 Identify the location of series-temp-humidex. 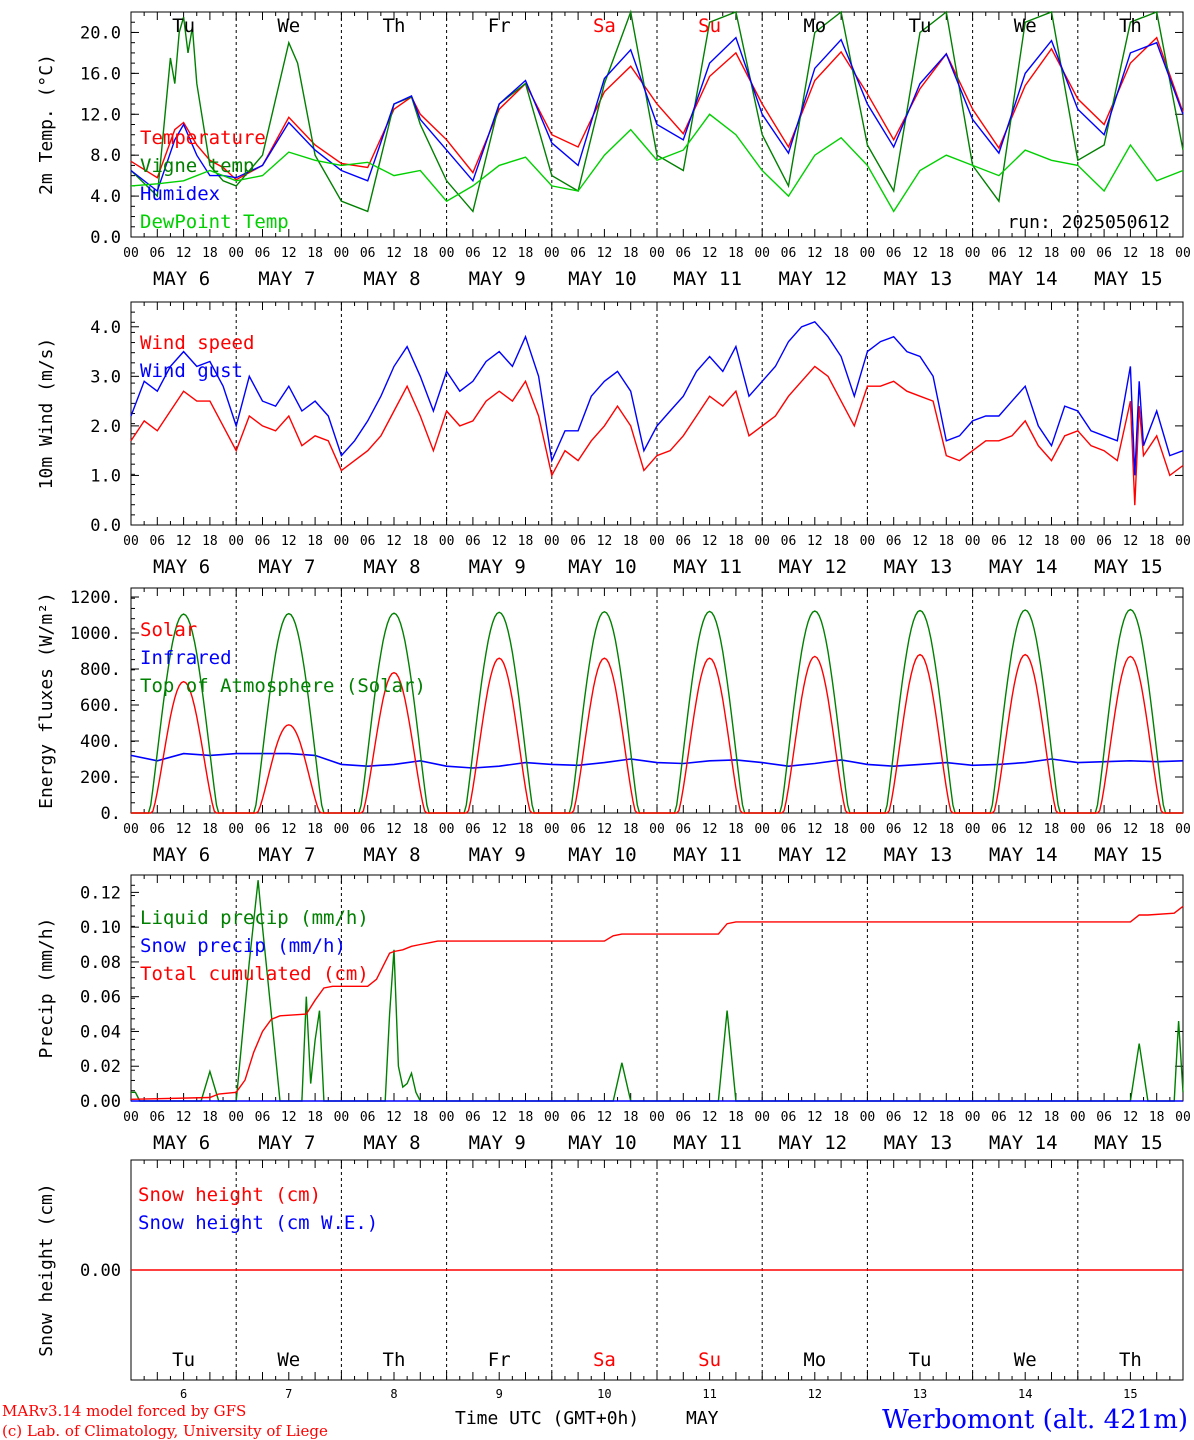
(657, 114).